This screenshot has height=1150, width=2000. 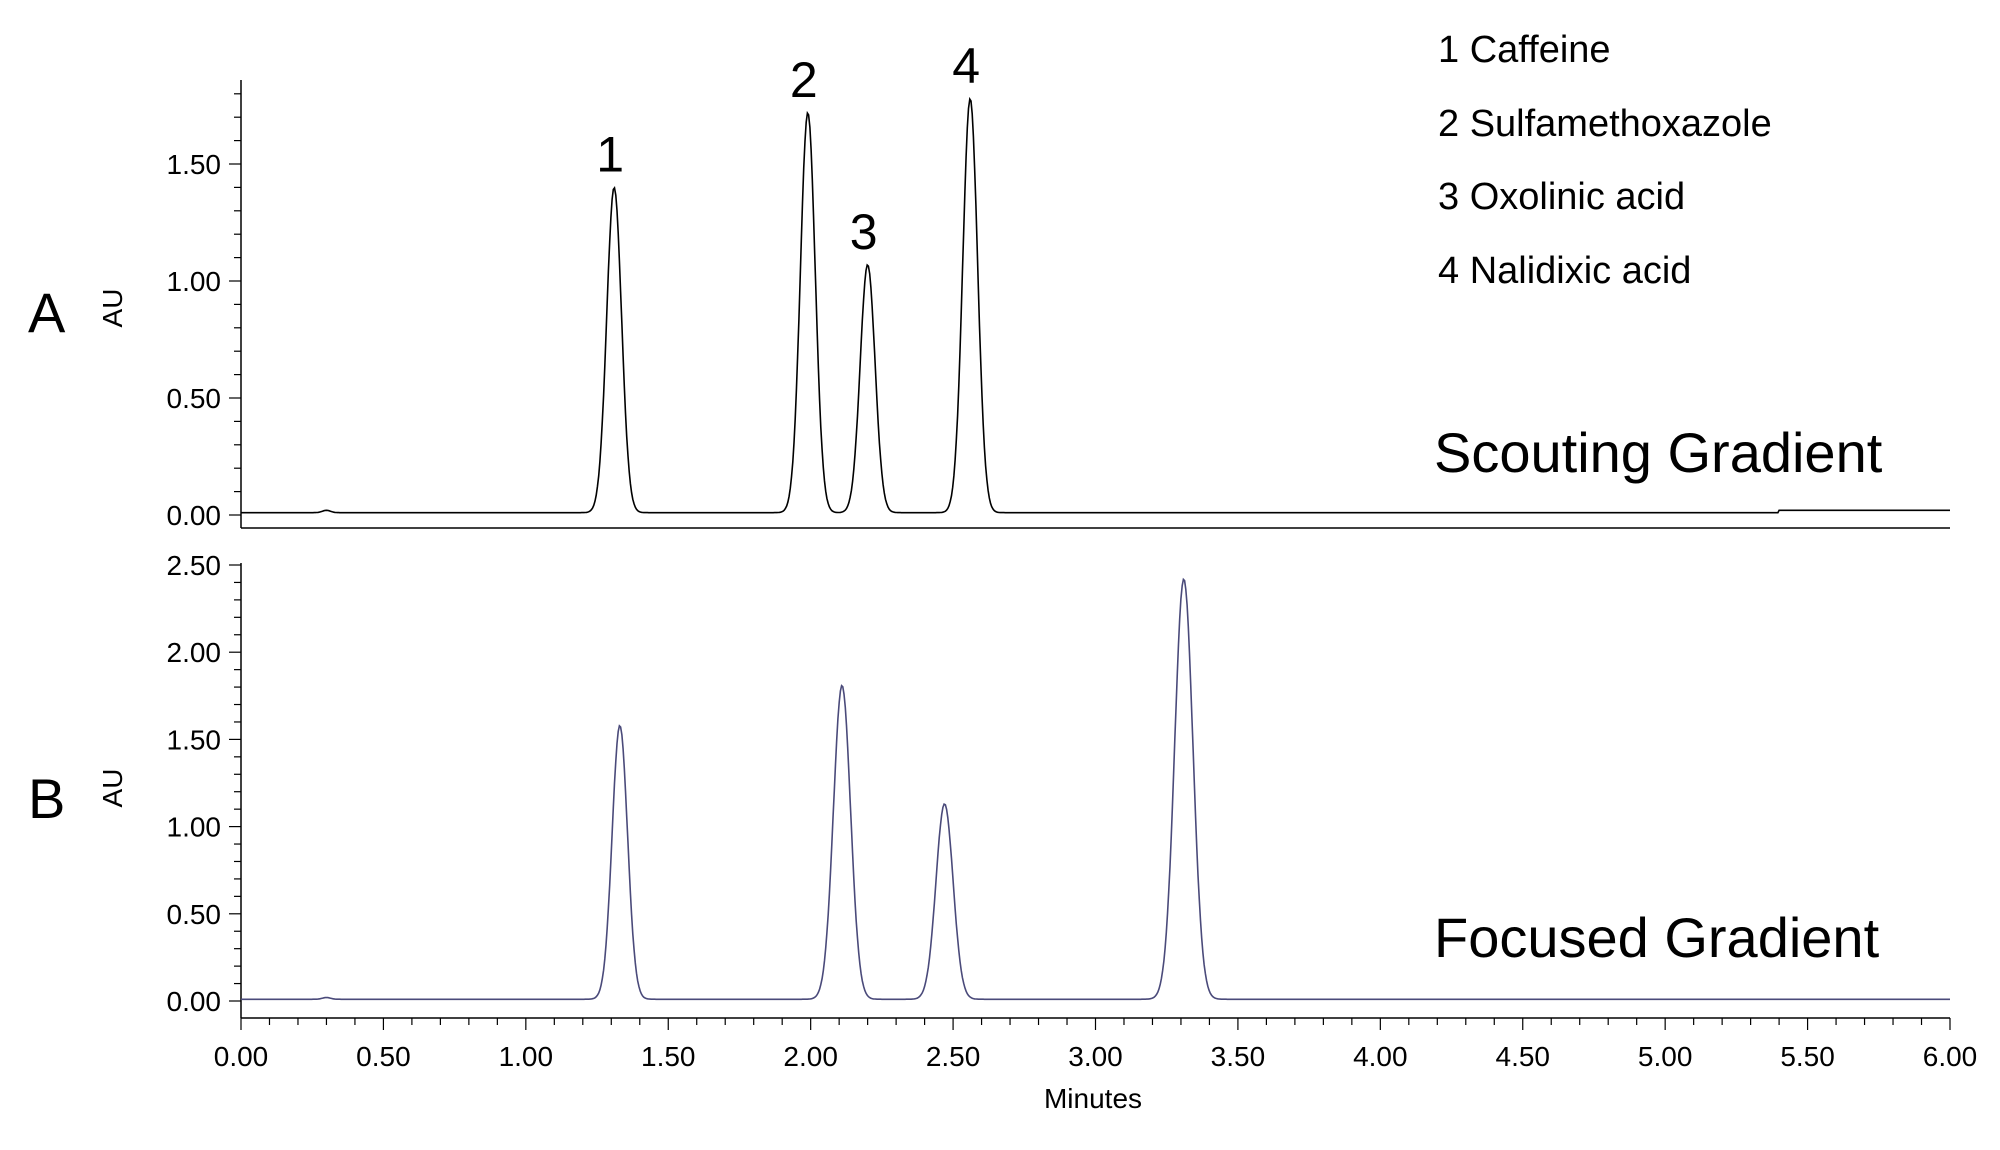 What do you see at coordinates (383, 1056) in the screenshot?
I see `x-tick-label: 0.50` at bounding box center [383, 1056].